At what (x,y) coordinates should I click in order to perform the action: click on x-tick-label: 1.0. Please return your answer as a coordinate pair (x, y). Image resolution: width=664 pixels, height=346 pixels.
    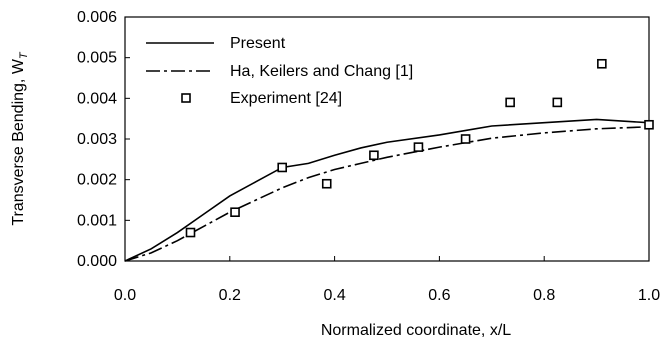
    Looking at the image, I should click on (649, 295).